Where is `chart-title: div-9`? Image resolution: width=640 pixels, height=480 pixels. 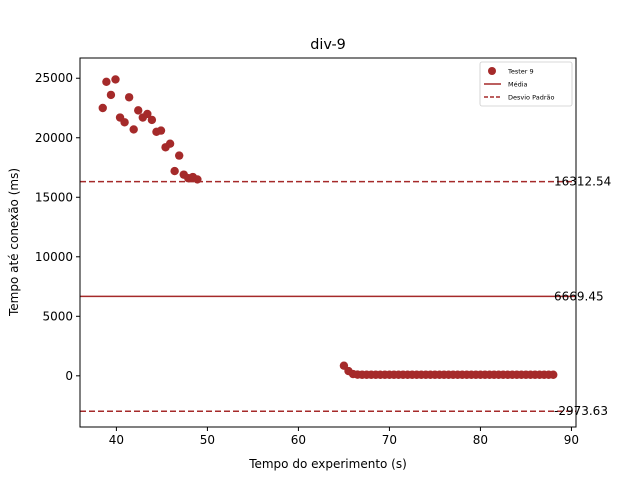 chart-title: div-9 is located at coordinates (328, 45).